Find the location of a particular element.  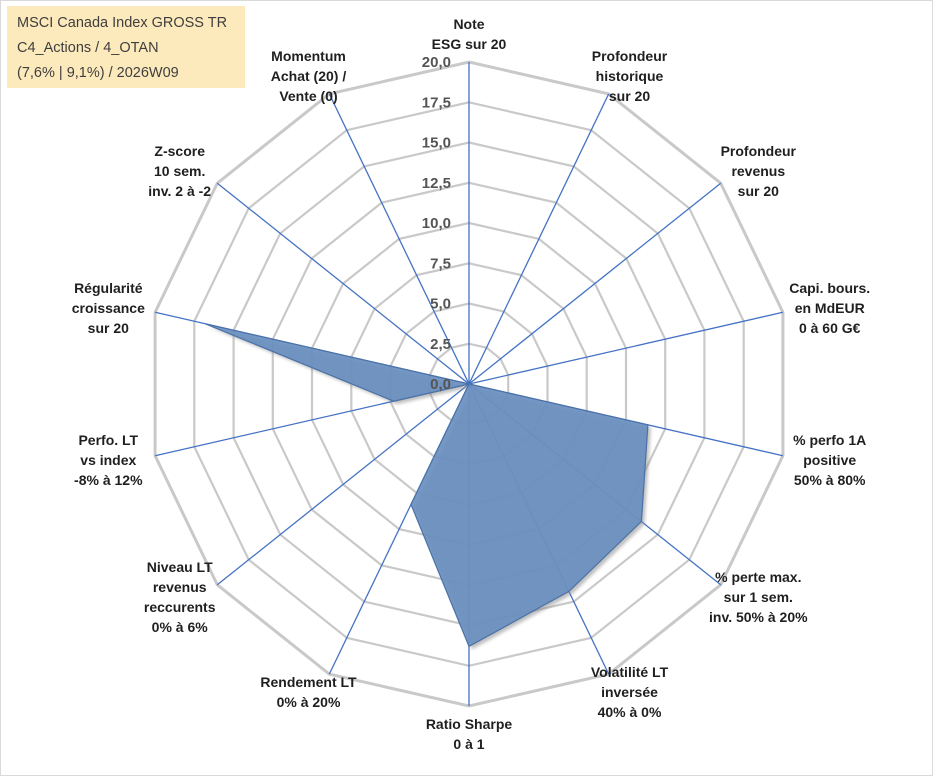

axis-label-1-line-2: sur 20 is located at coordinates (629, 96).